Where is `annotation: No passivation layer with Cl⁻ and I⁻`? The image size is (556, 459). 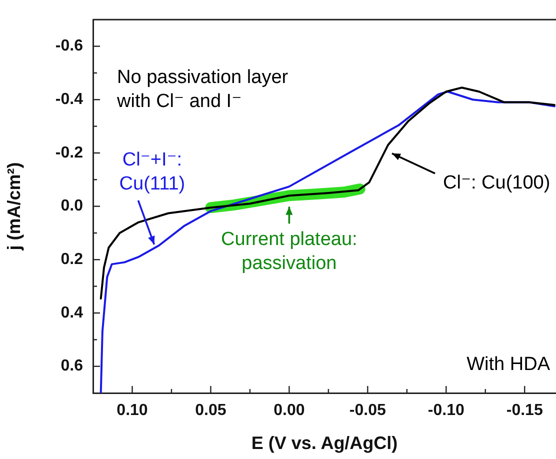 annotation: No passivation layer with Cl⁻ and I⁻ is located at coordinates (202, 89).